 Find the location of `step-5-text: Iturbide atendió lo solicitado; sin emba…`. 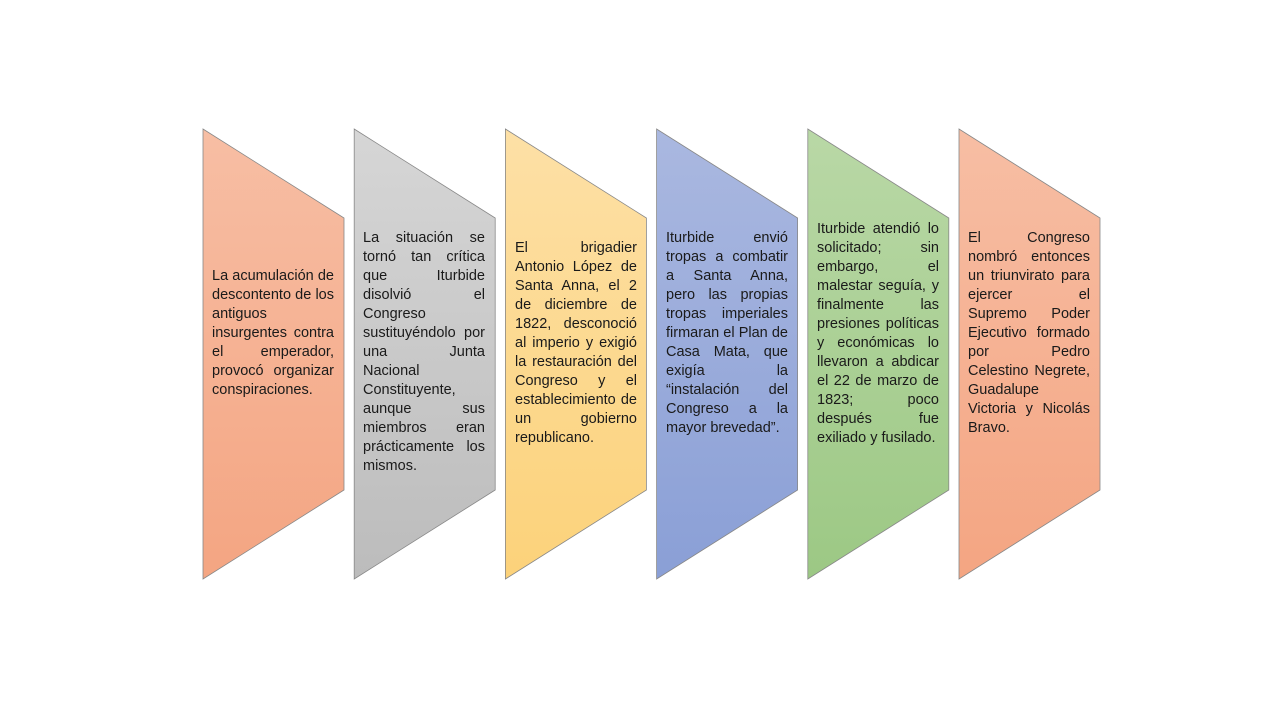

step-5-text: Iturbide atendió lo solicitado; sin emba… is located at coordinates (878, 333).